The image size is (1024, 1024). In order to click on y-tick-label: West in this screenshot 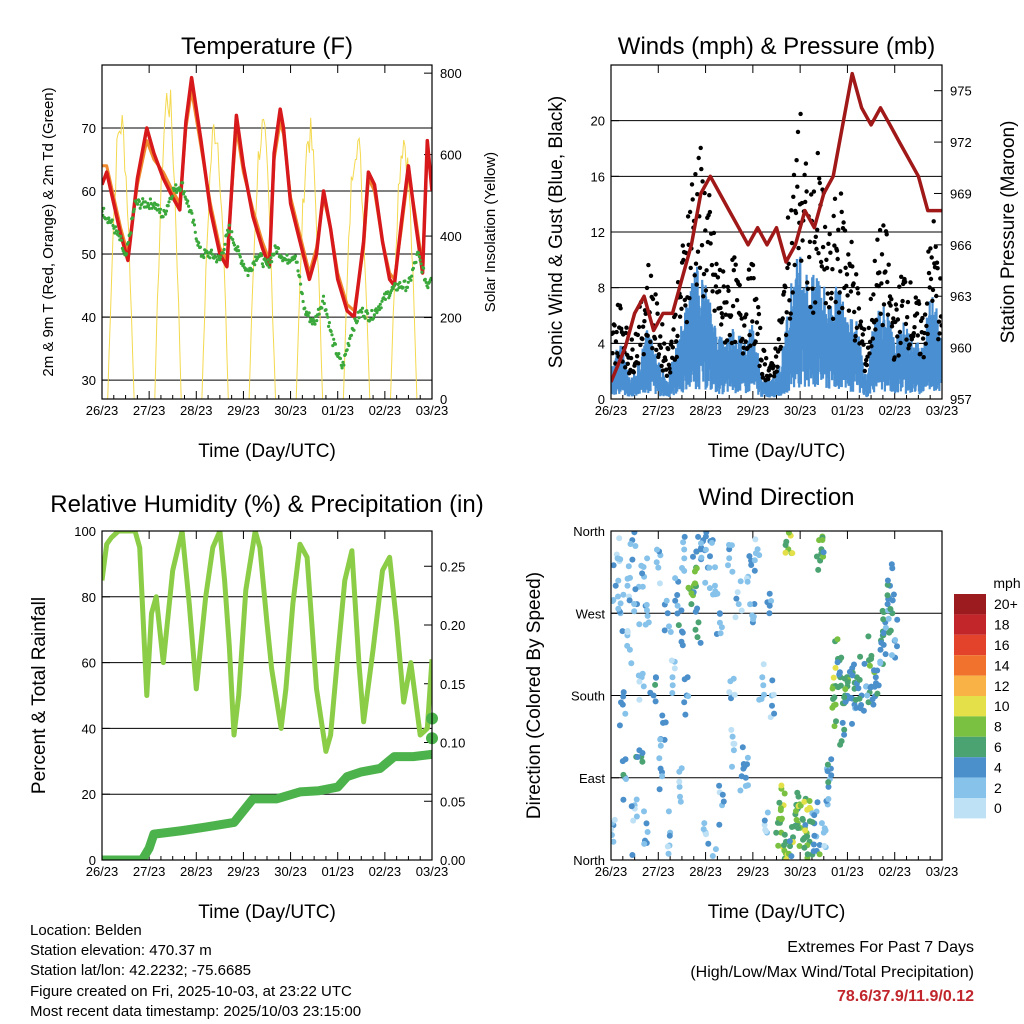, I will do `click(591, 613)`.